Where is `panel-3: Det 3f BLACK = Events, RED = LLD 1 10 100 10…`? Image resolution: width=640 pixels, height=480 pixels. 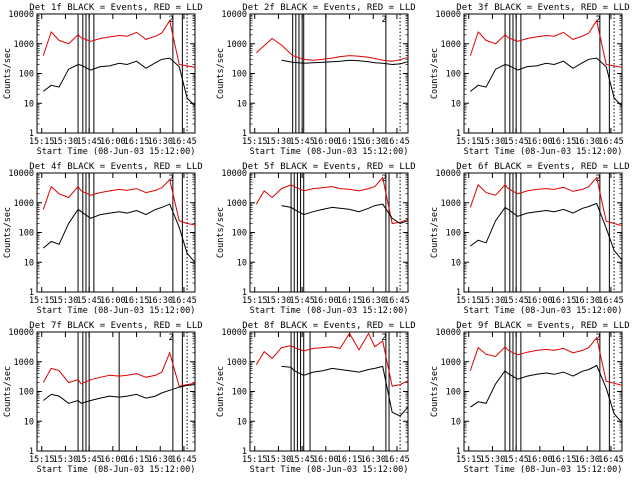 panel-3: Det 3f BLACK = Events, RED = LLD 1 10 100 10… is located at coordinates (530, 80).